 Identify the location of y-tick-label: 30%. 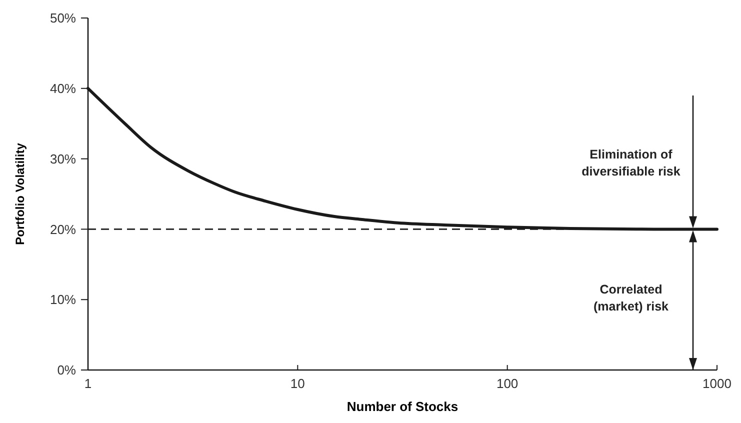
(63, 158).